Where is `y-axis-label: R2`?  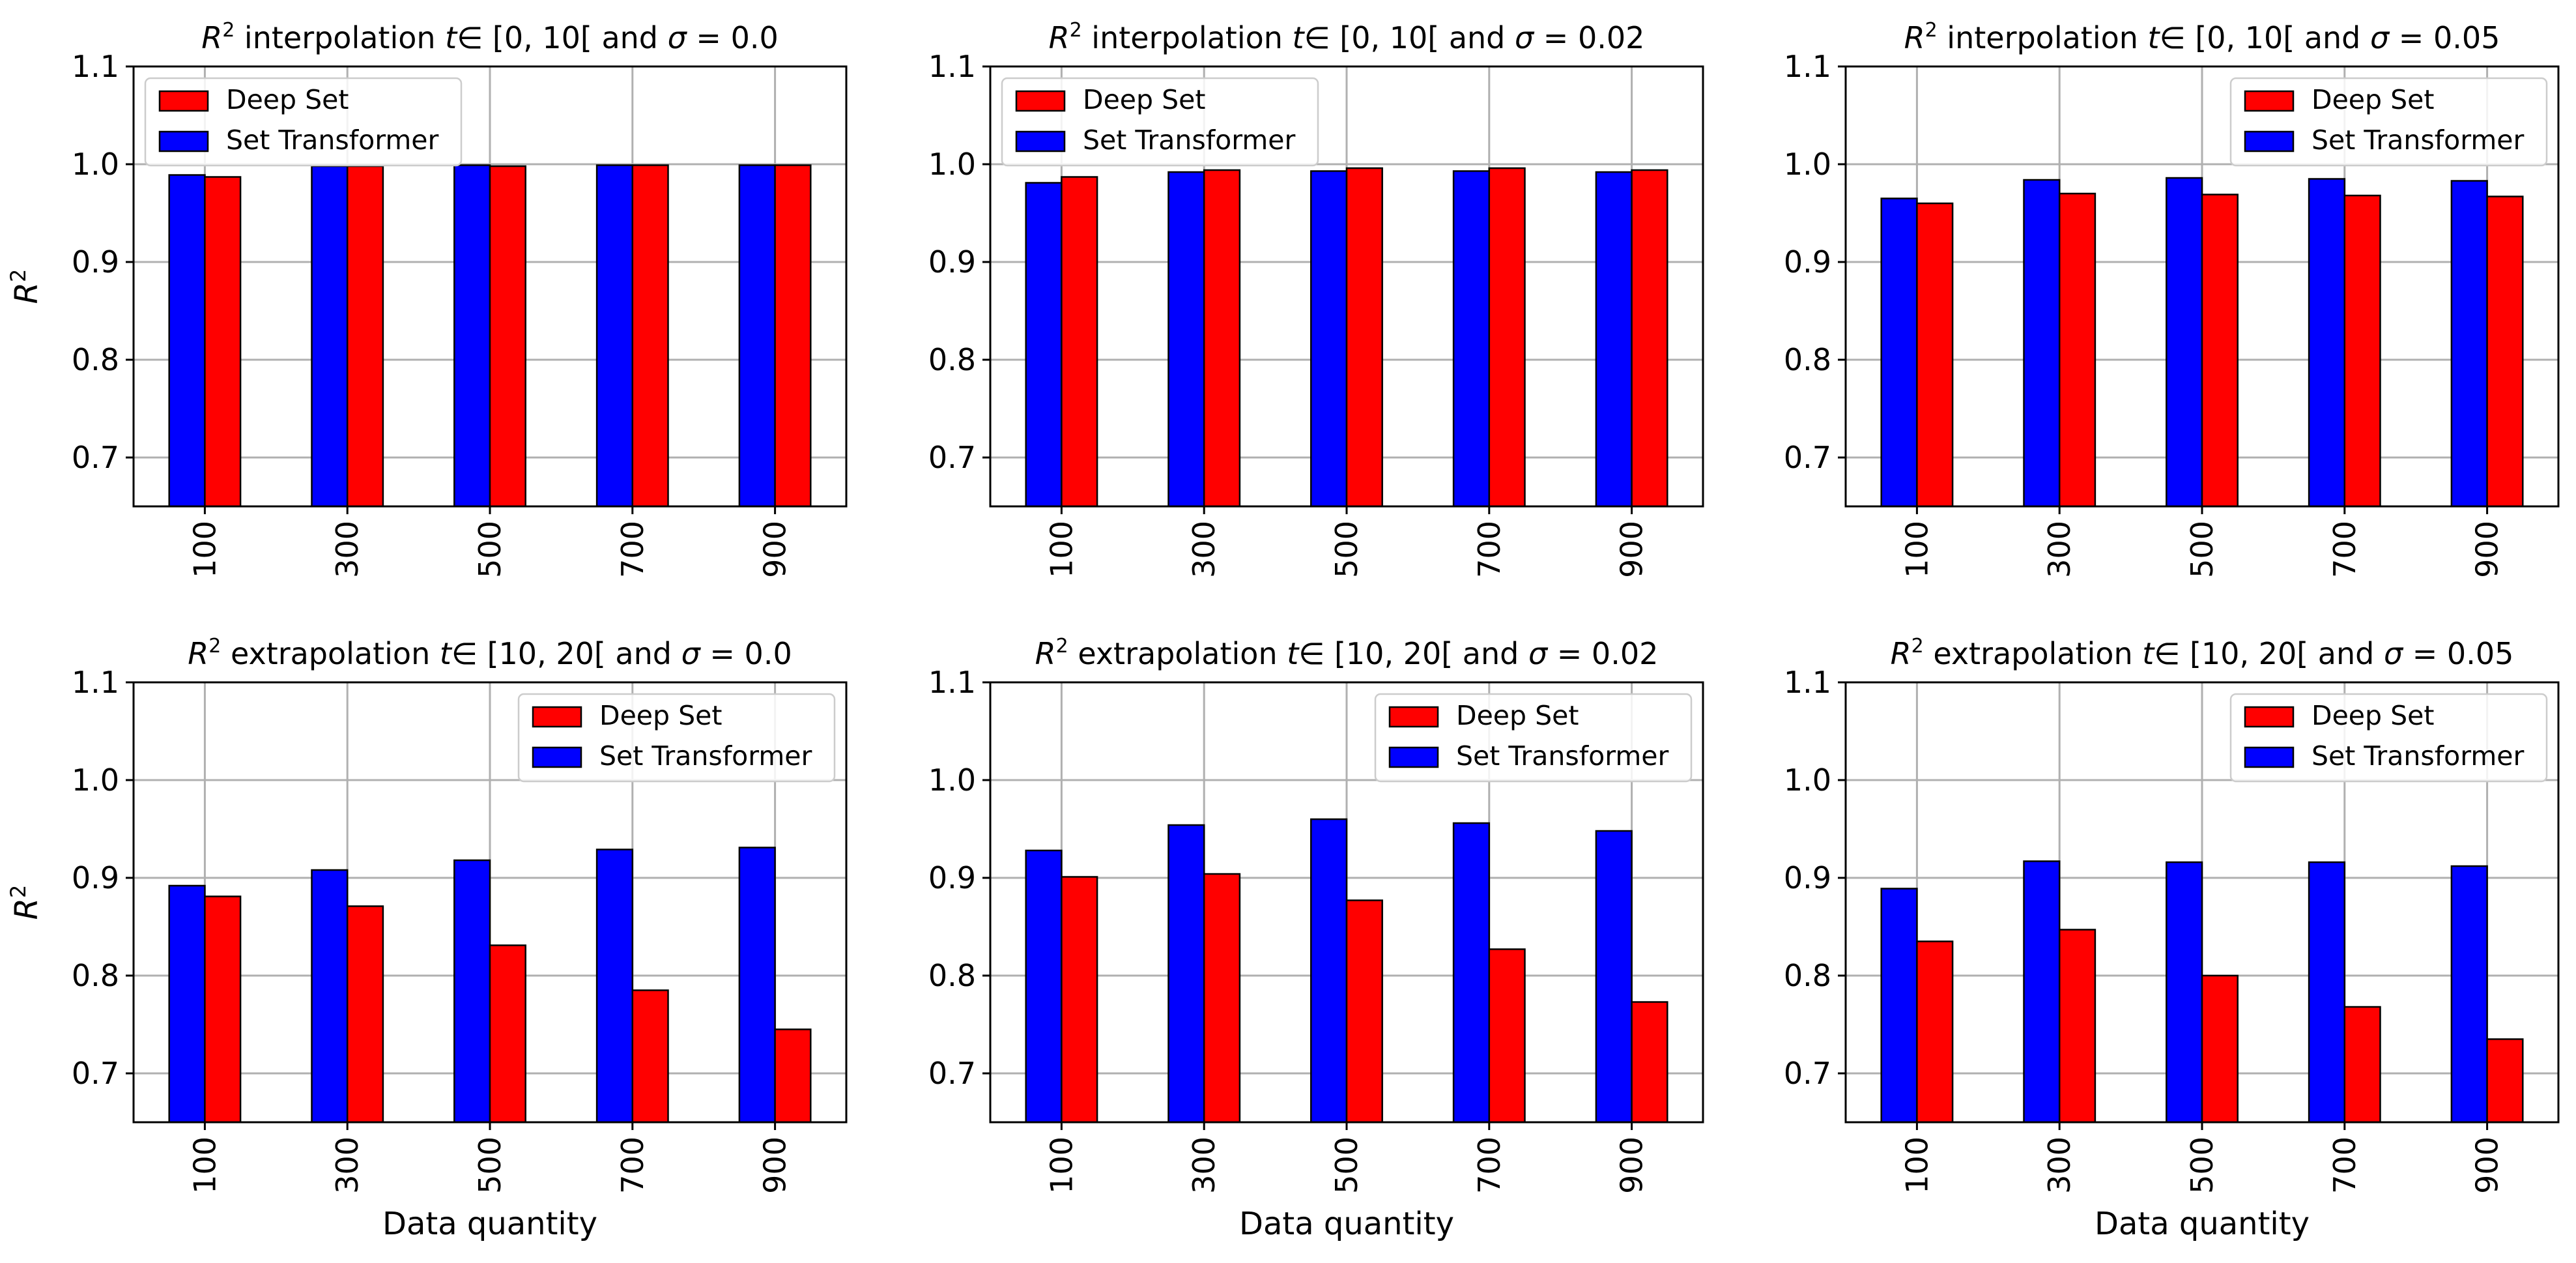 y-axis-label: R2 is located at coordinates (25, 902).